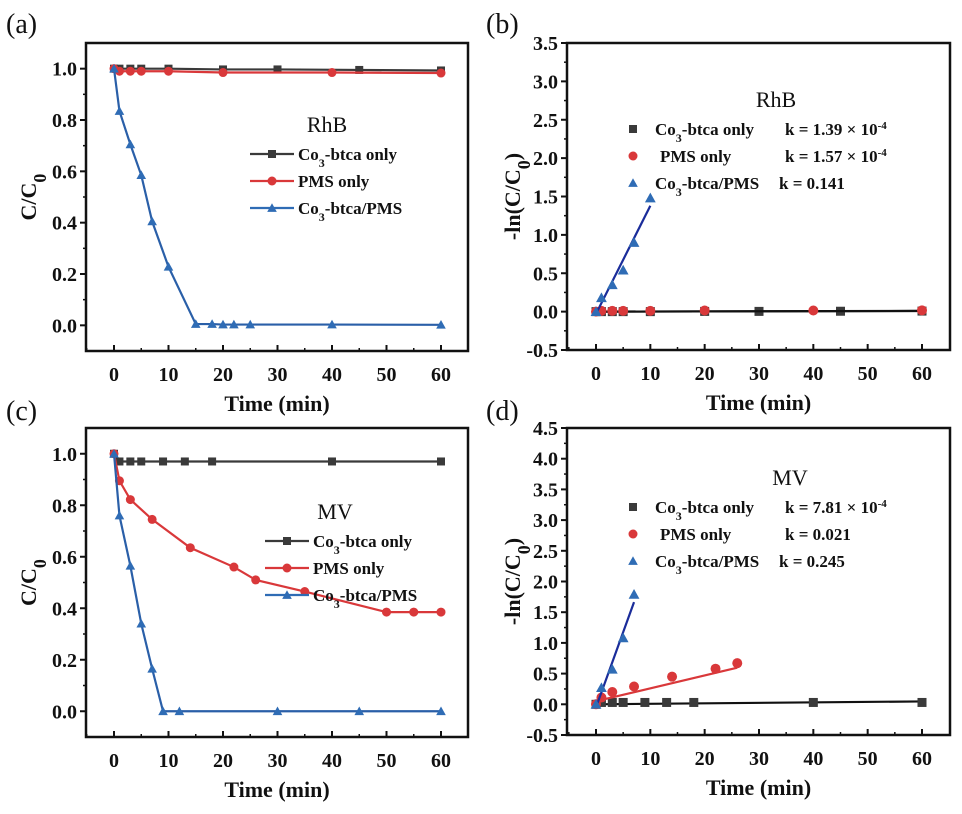 Image resolution: width=962 pixels, height=814 pixels. Describe the element at coordinates (33, 582) in the screenshot. I see `y-axis-title: C/C0` at that location.